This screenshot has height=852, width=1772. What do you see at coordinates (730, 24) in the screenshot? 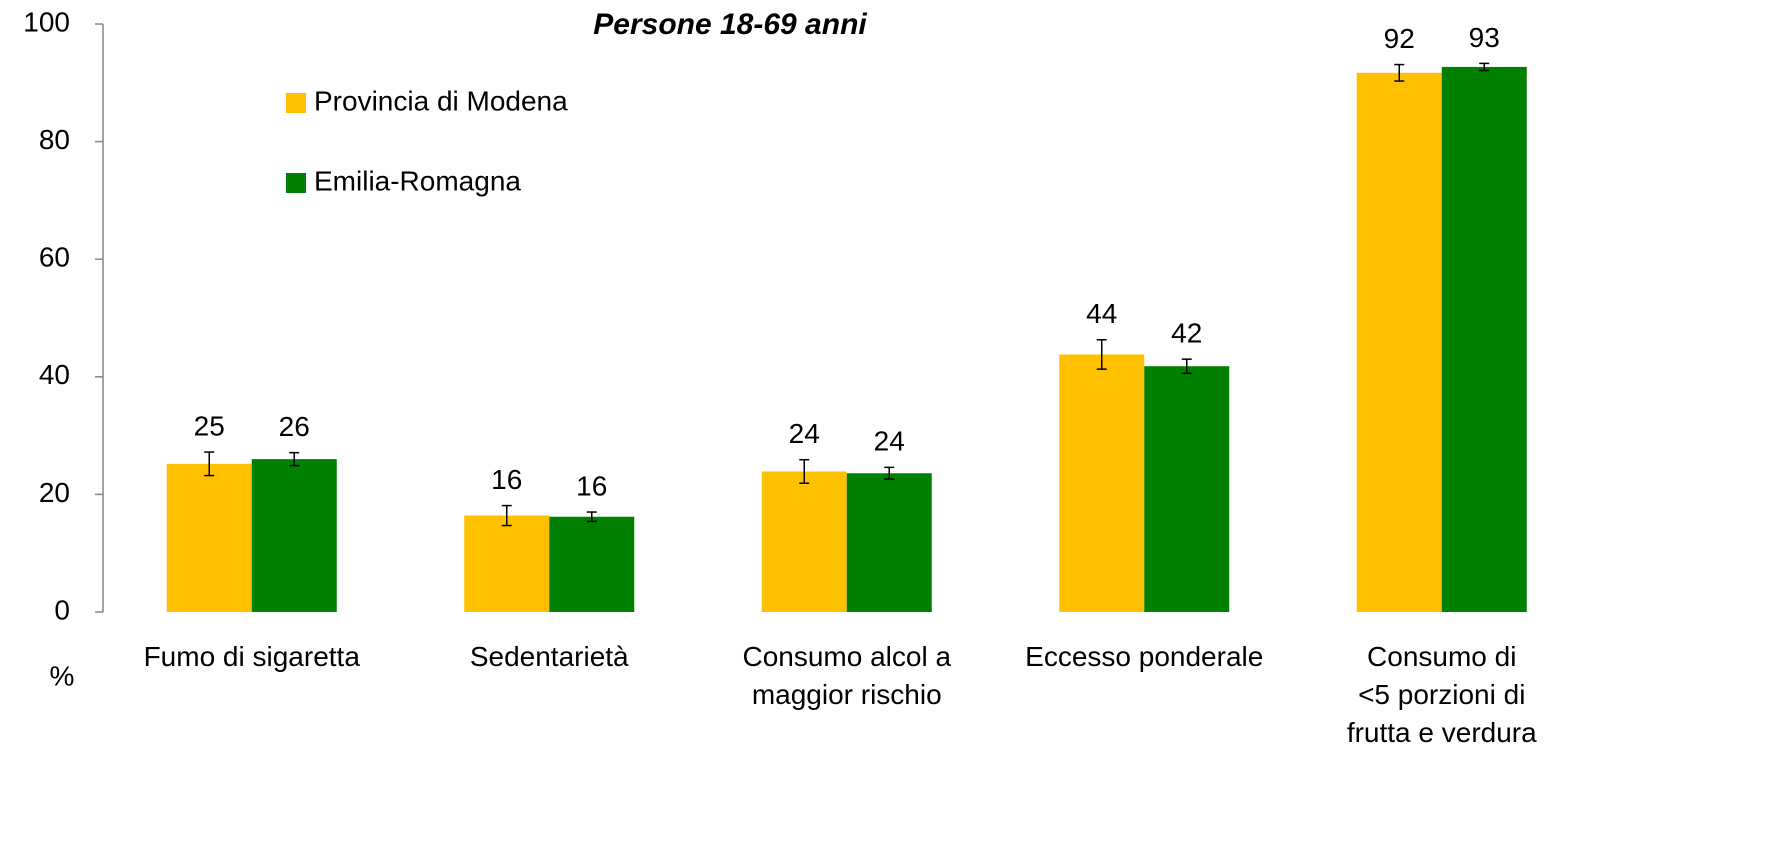
I see `chart-title: Persone 18-69 anni` at bounding box center [730, 24].